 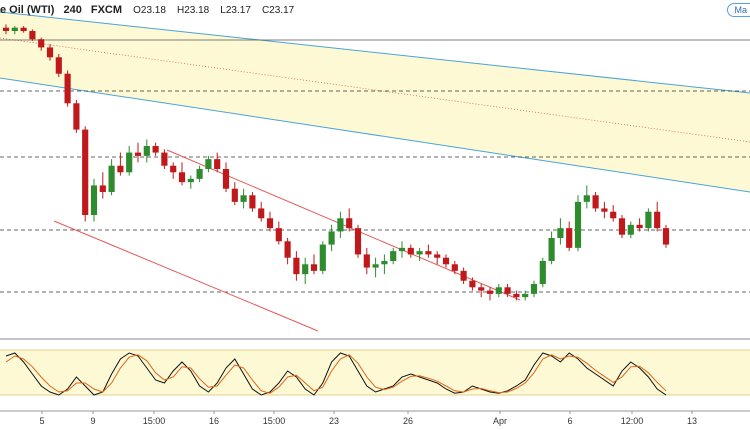 I want to click on time-tick-label: 26, so click(x=408, y=421).